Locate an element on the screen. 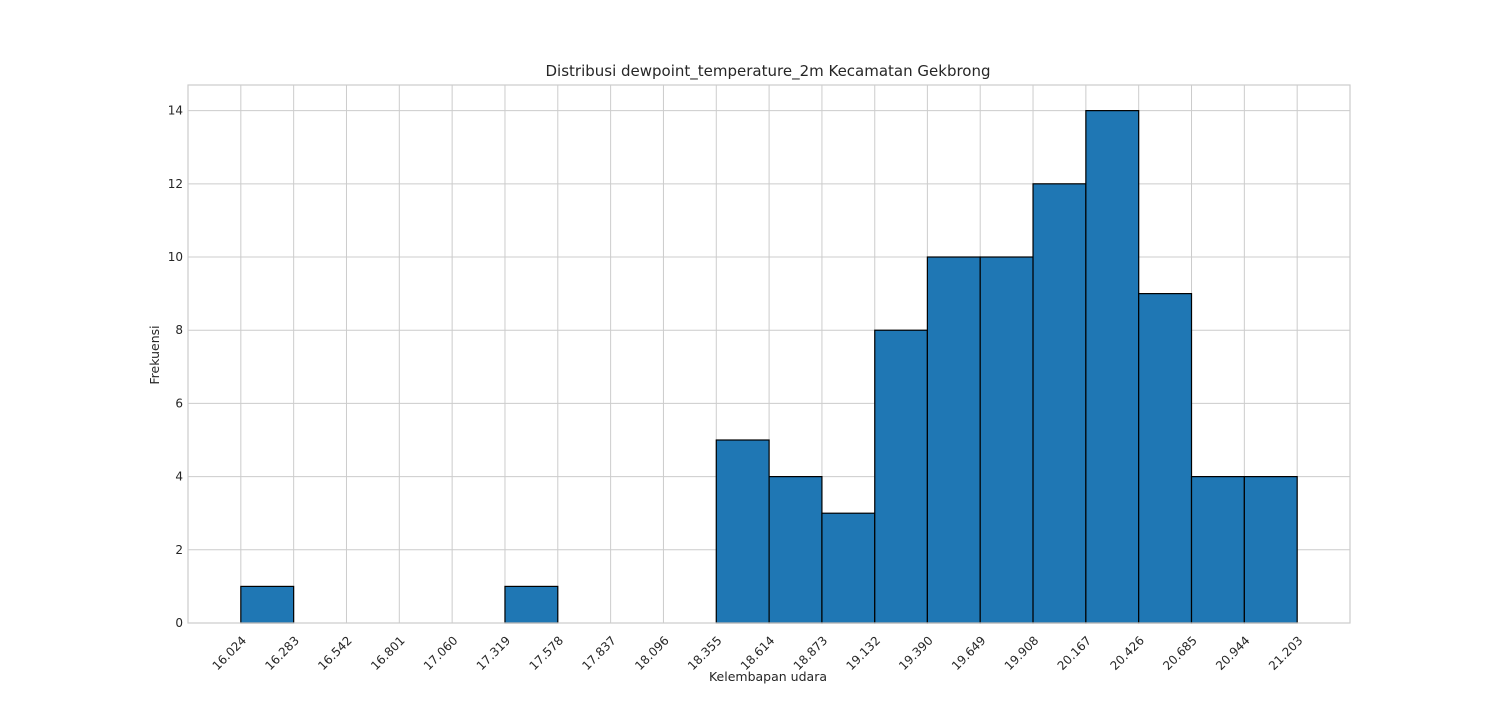 The image size is (1500, 705). x-tick-label: 17.060 is located at coordinates (441, 653).